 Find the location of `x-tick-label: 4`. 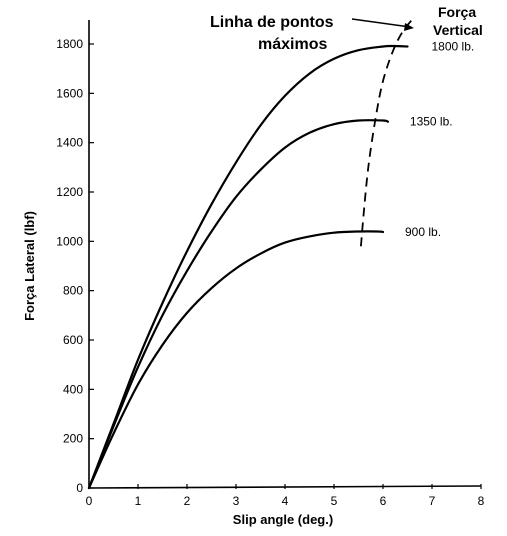

x-tick-label: 4 is located at coordinates (285, 501).